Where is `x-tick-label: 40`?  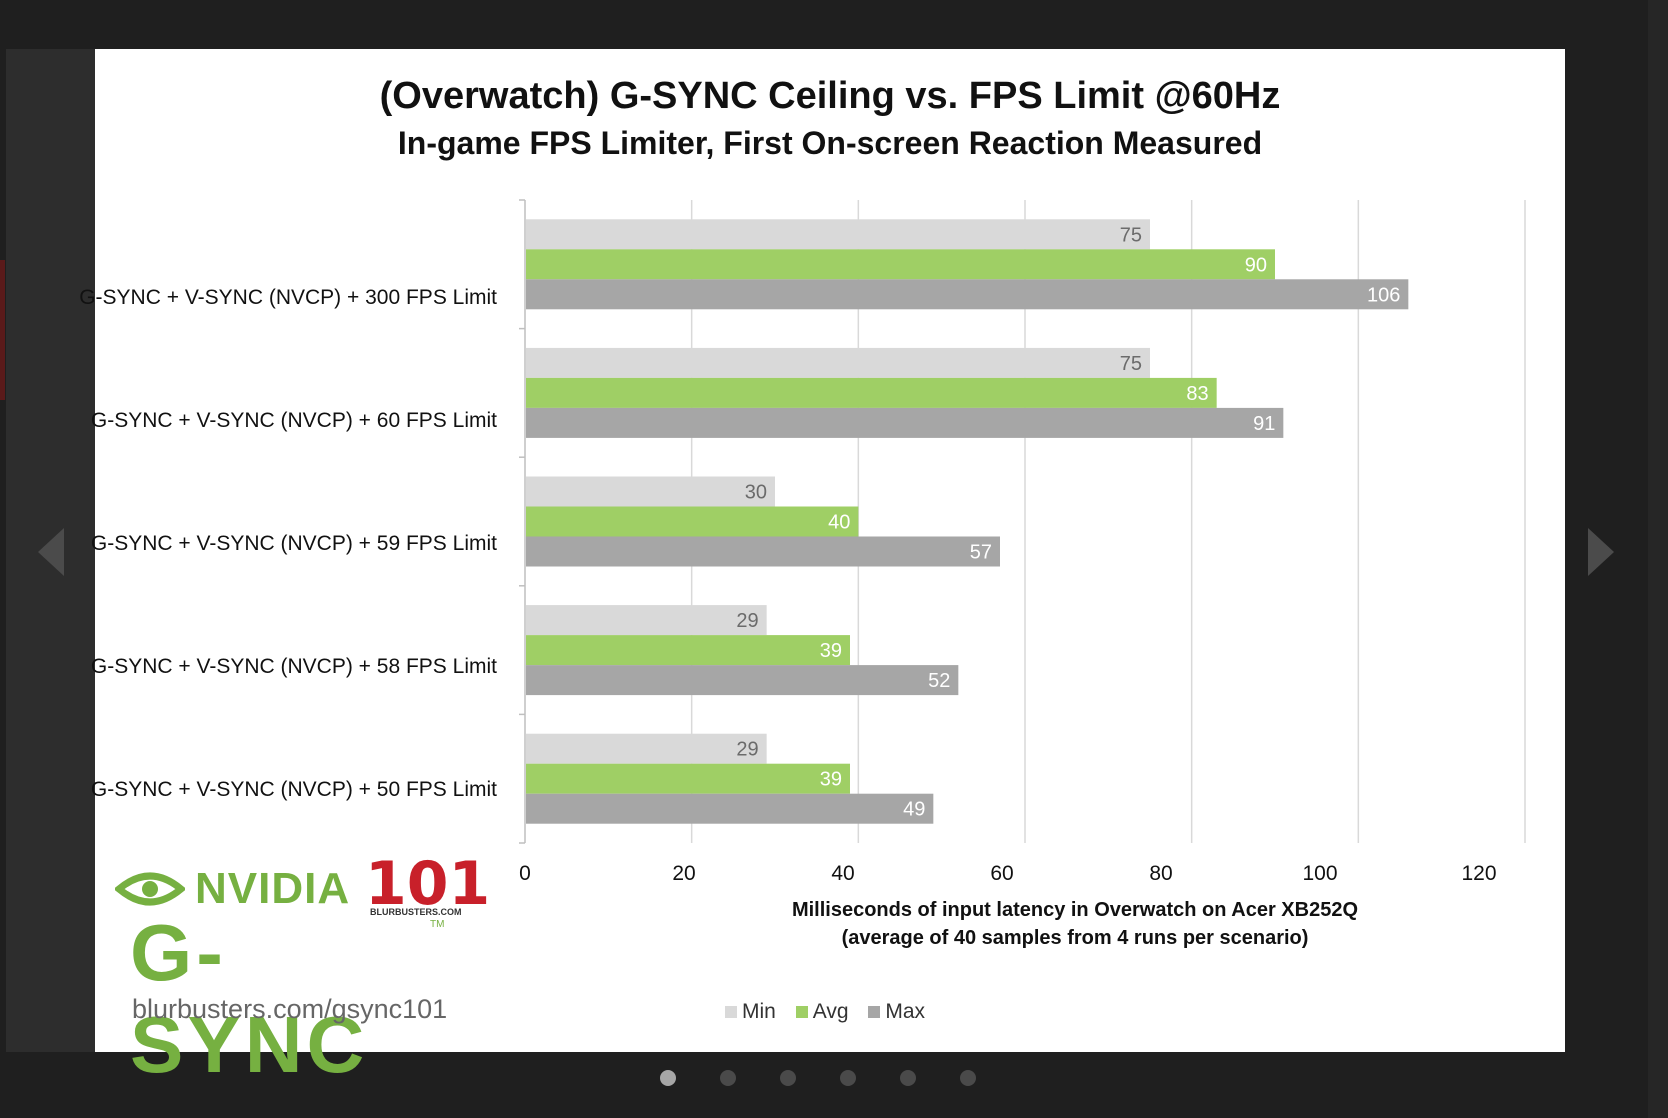
x-tick-label: 40 is located at coordinates (843, 873).